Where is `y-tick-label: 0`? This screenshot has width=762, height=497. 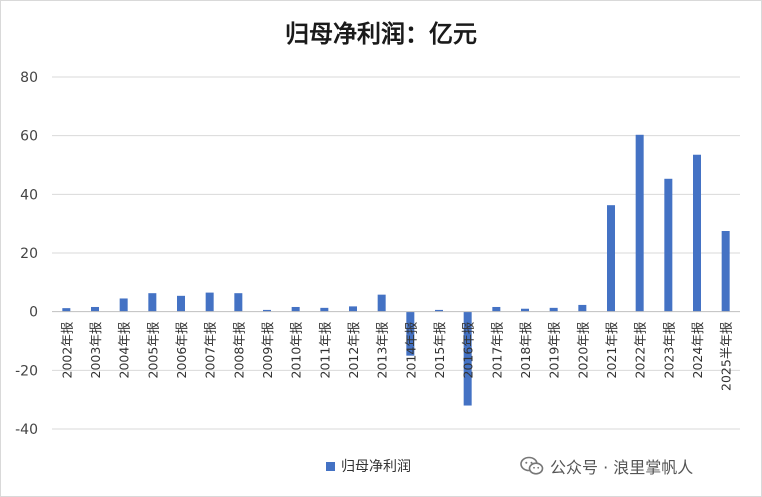 y-tick-label: 0 is located at coordinates (33, 313).